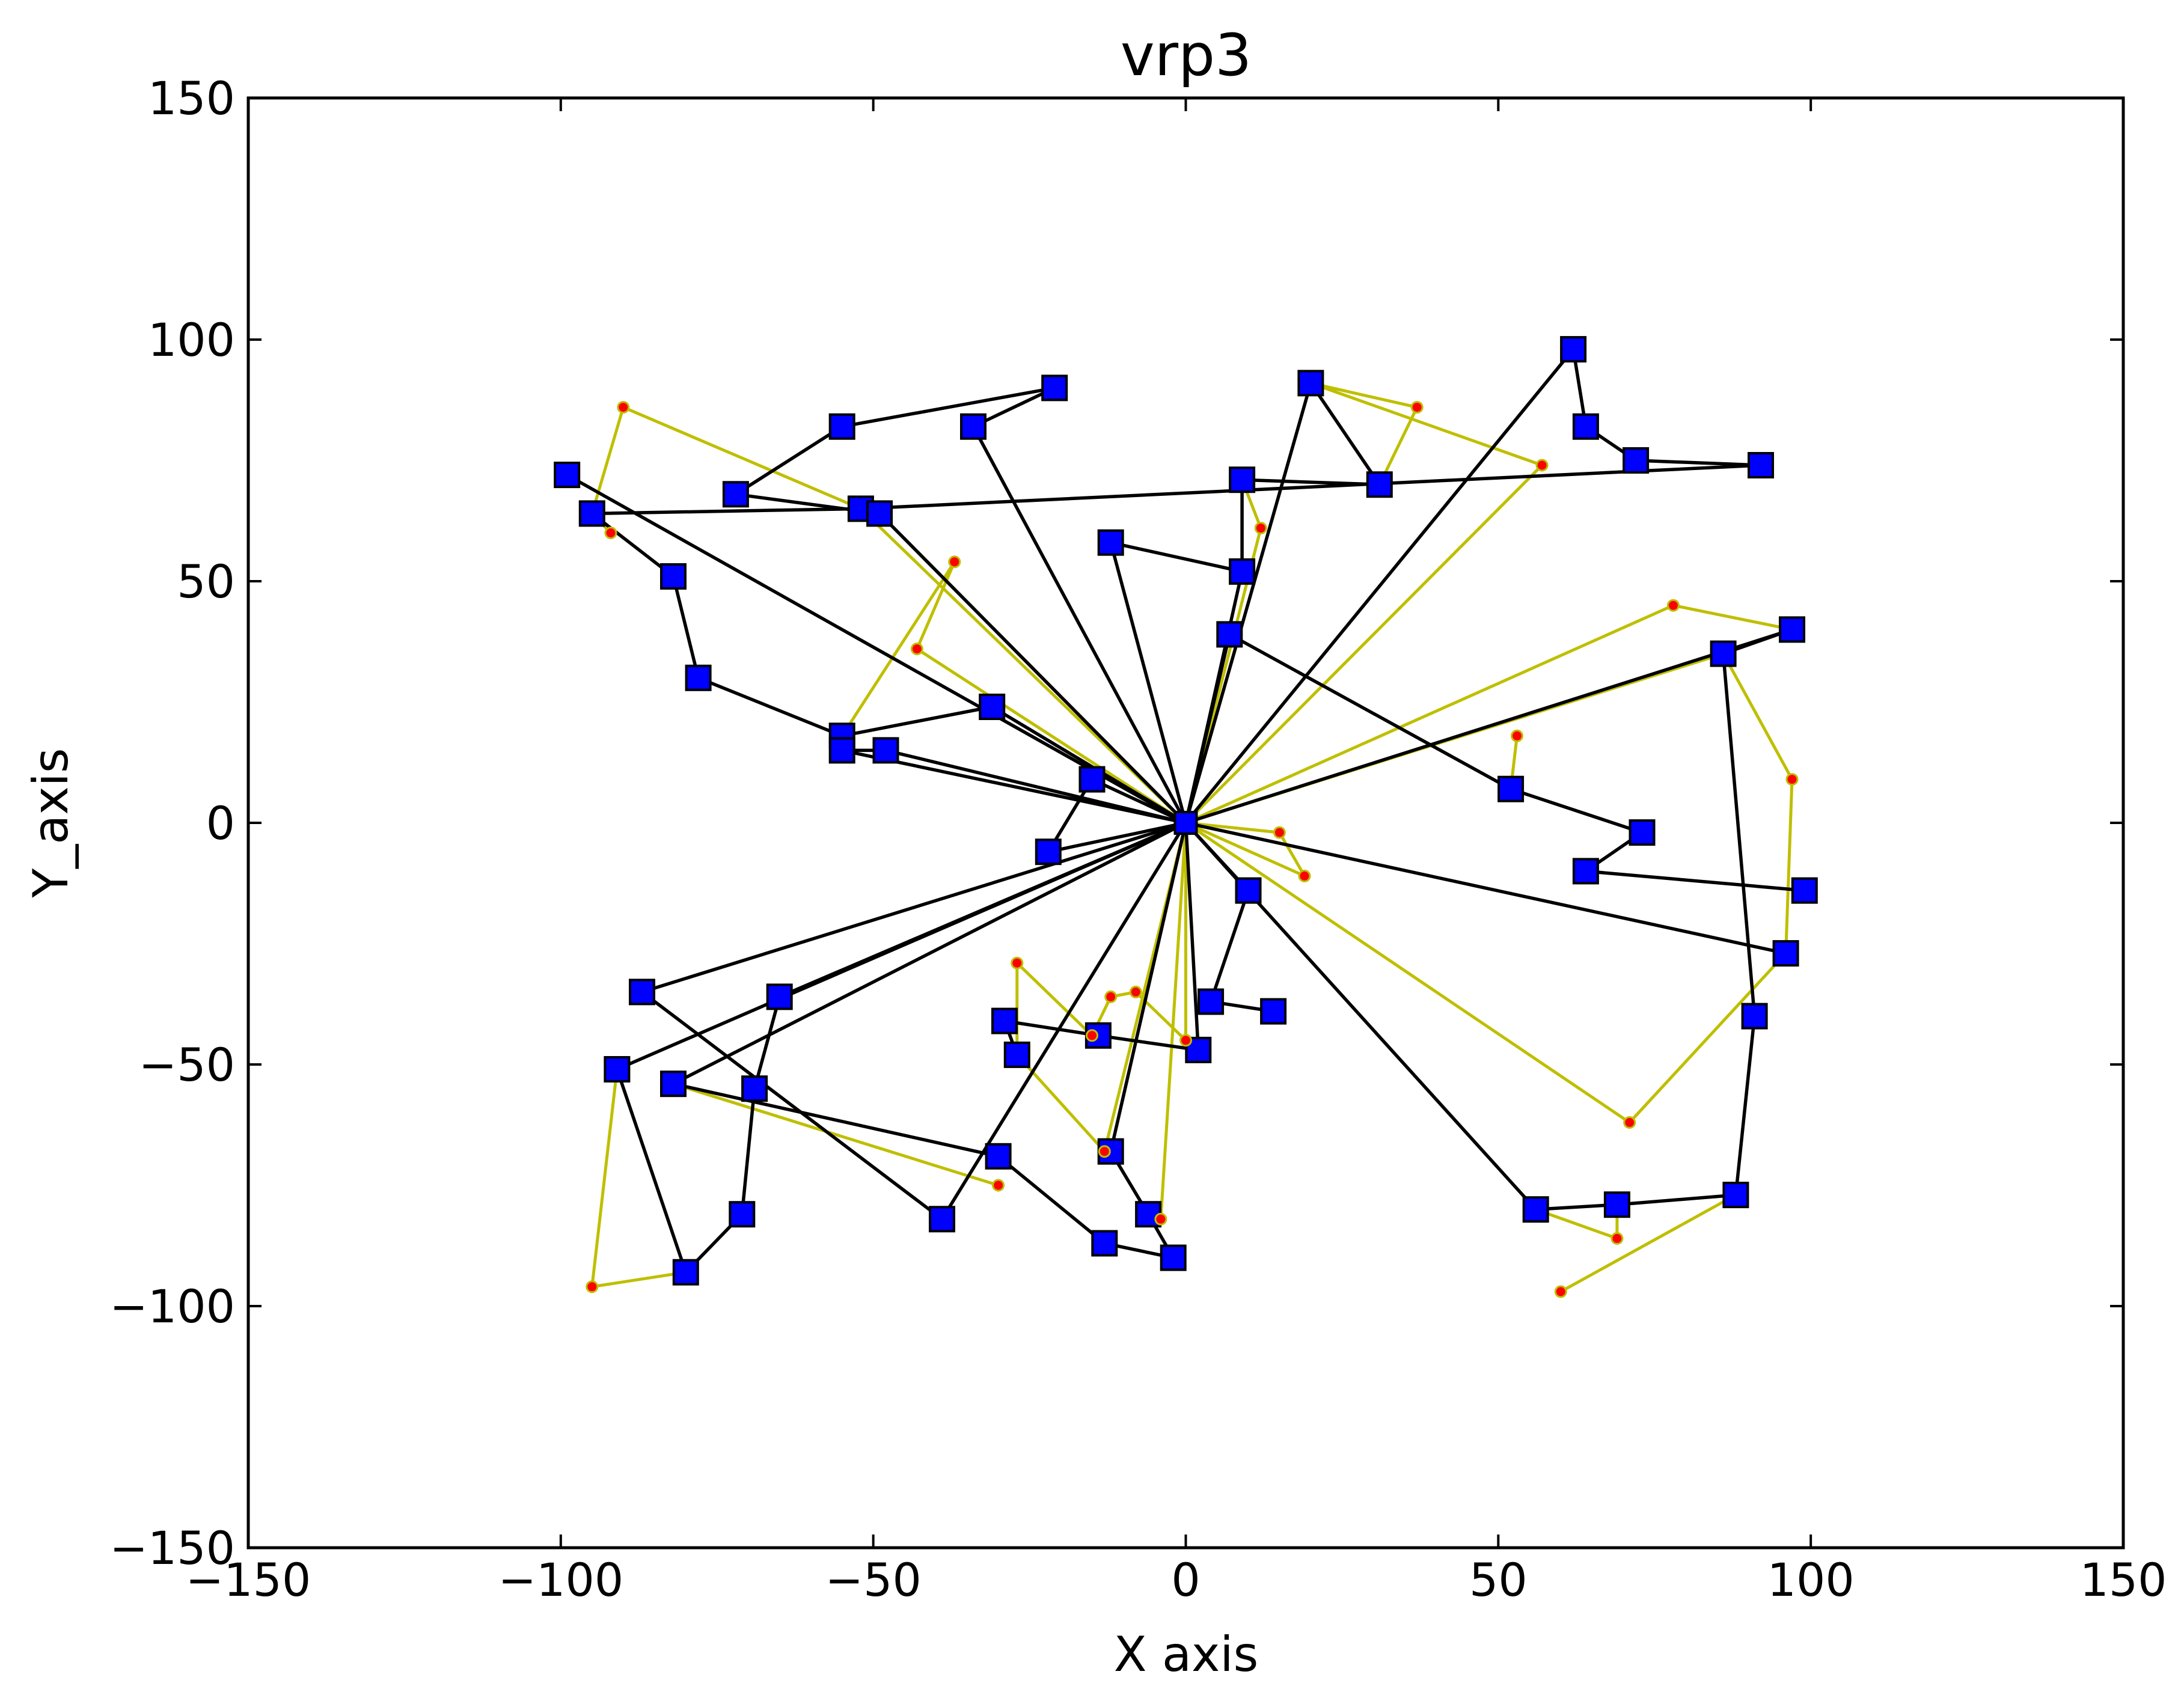 The image size is (2184, 1704). I want to click on x-tick-label: 150, so click(2123, 1580).